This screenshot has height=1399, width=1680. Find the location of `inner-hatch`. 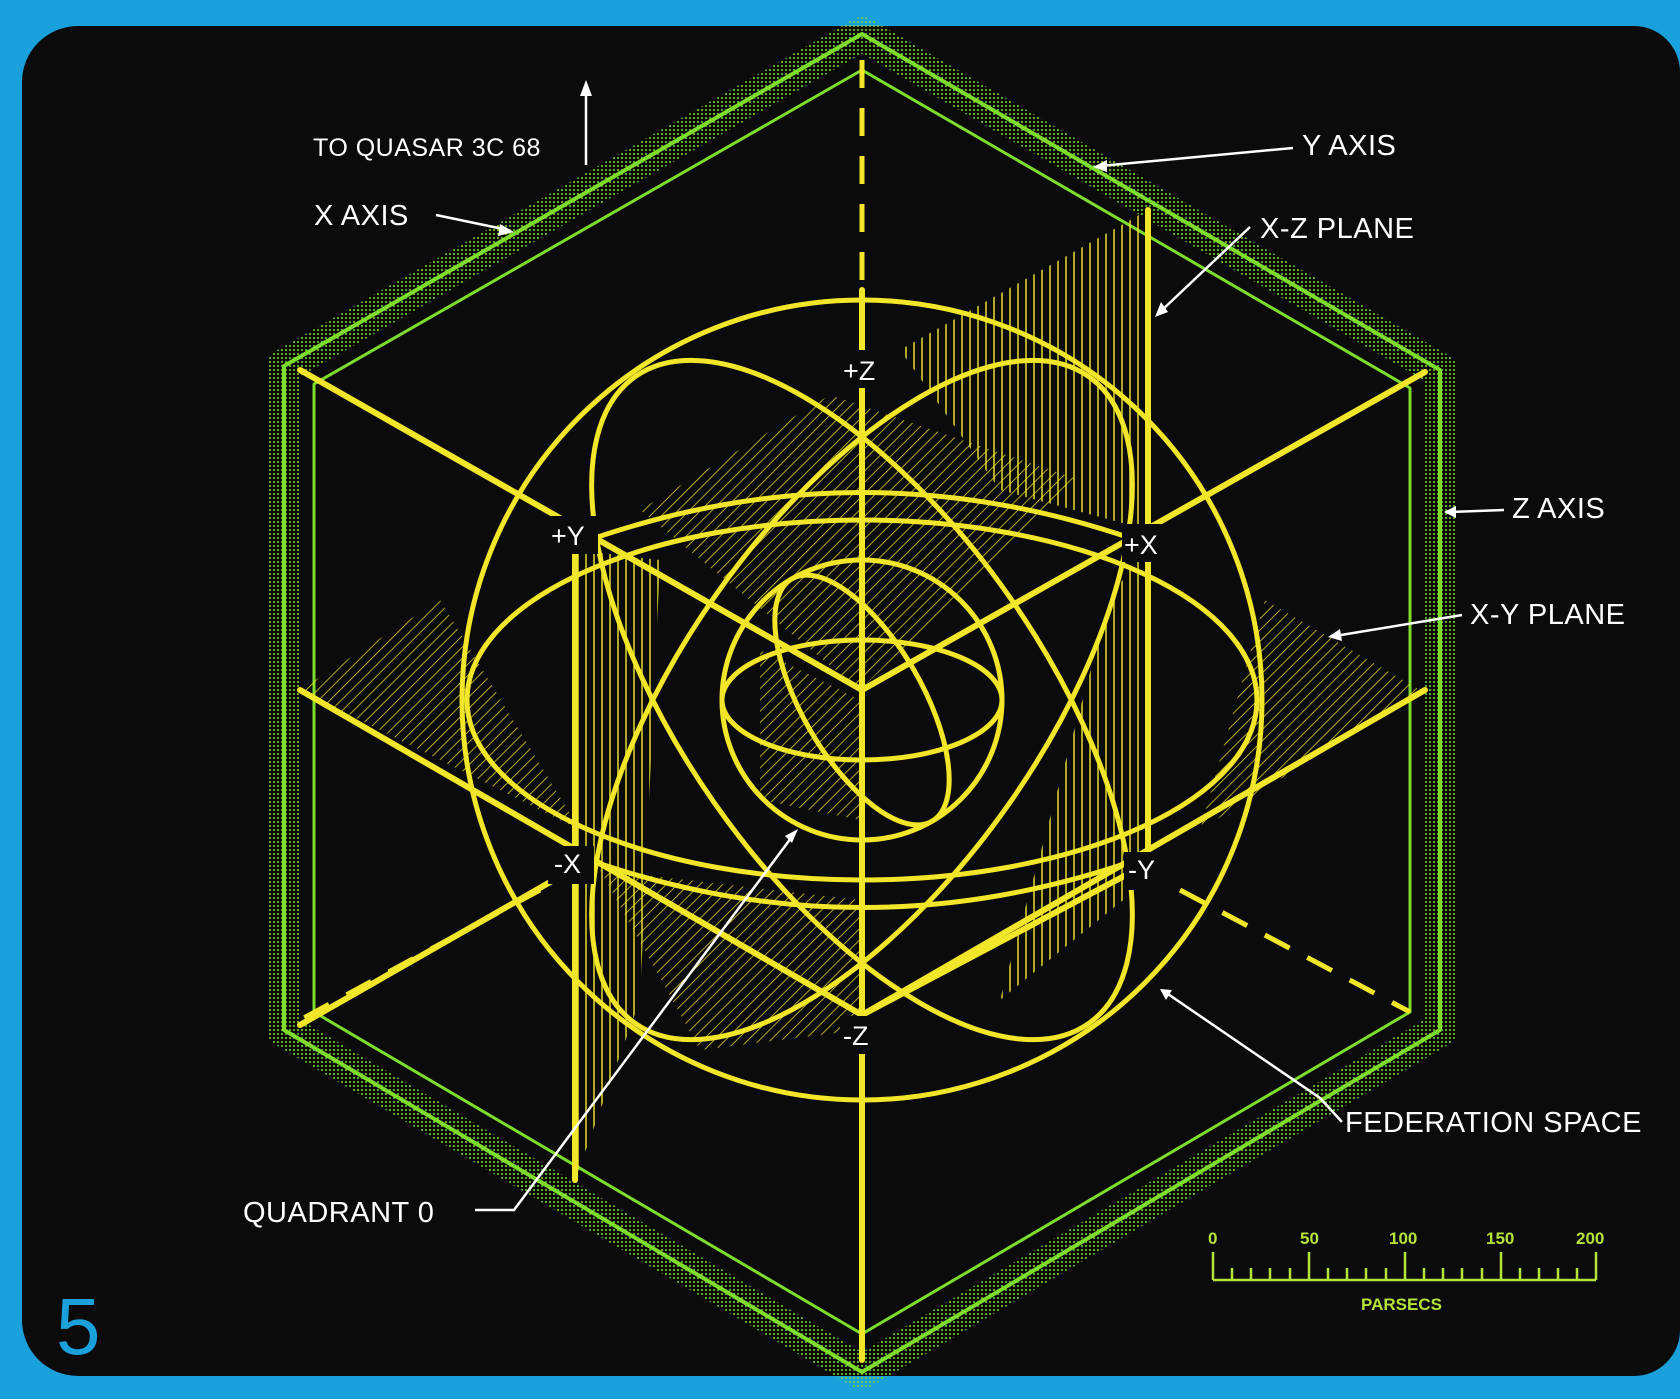

inner-hatch is located at coordinates (810, 735).